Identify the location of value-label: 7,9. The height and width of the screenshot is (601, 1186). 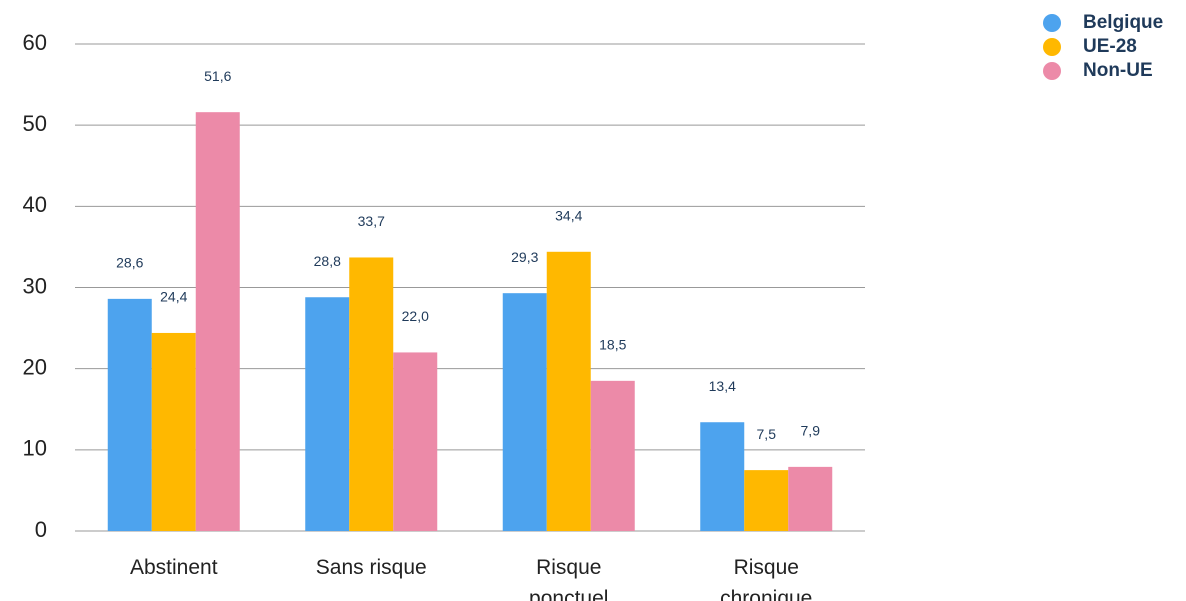
(811, 431).